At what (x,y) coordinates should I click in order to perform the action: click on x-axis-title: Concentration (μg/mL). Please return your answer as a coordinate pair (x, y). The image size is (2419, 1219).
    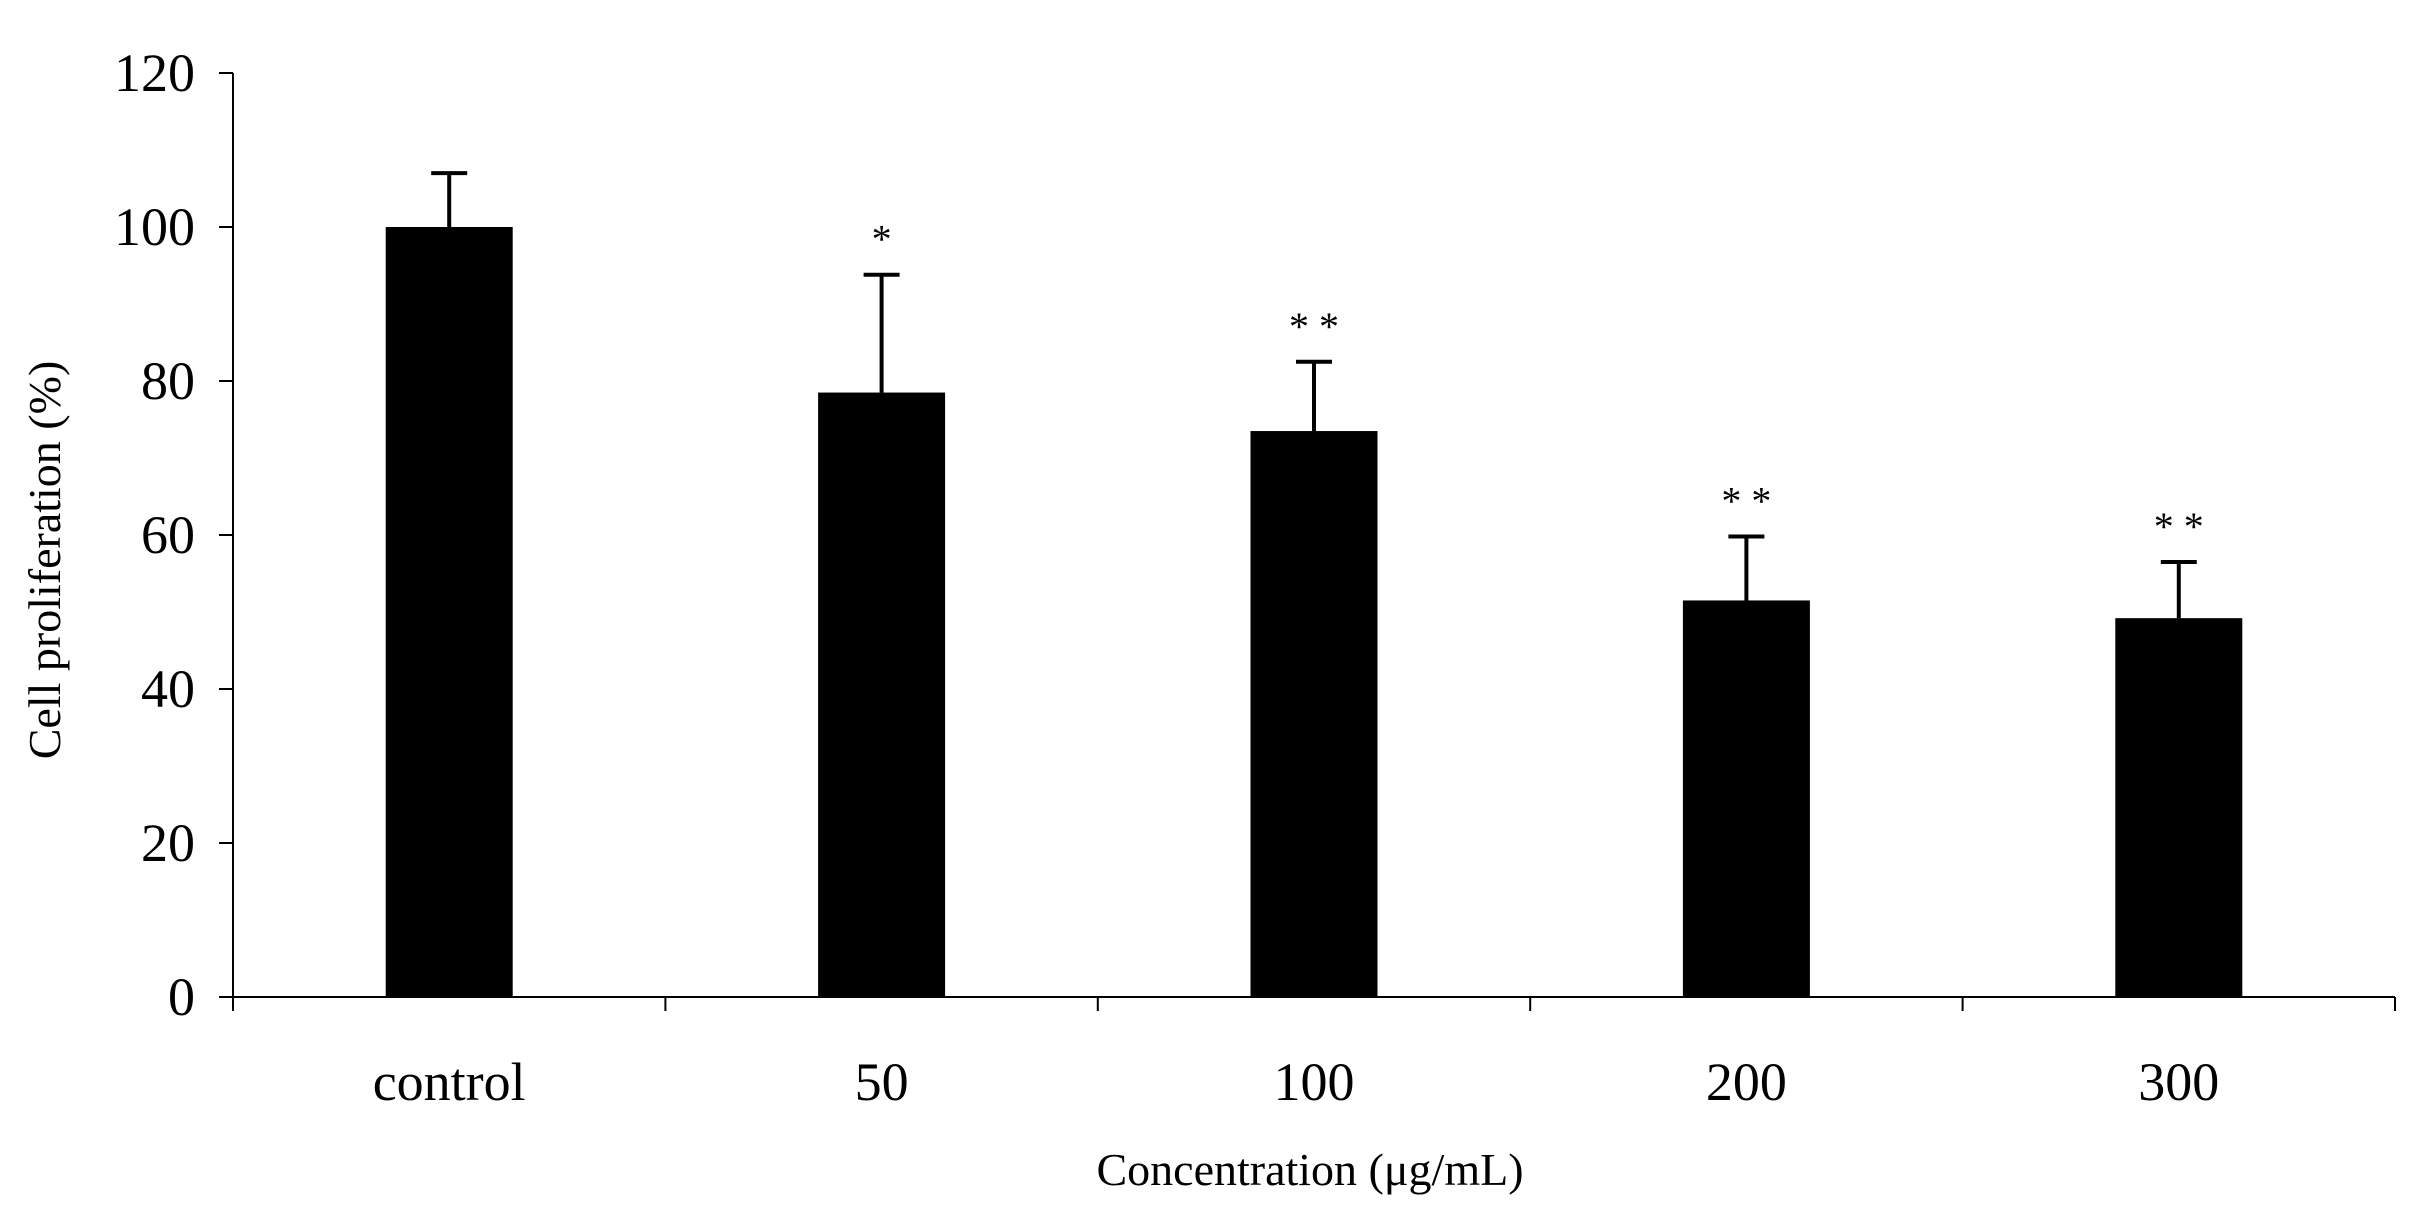
    Looking at the image, I should click on (1309, 1169).